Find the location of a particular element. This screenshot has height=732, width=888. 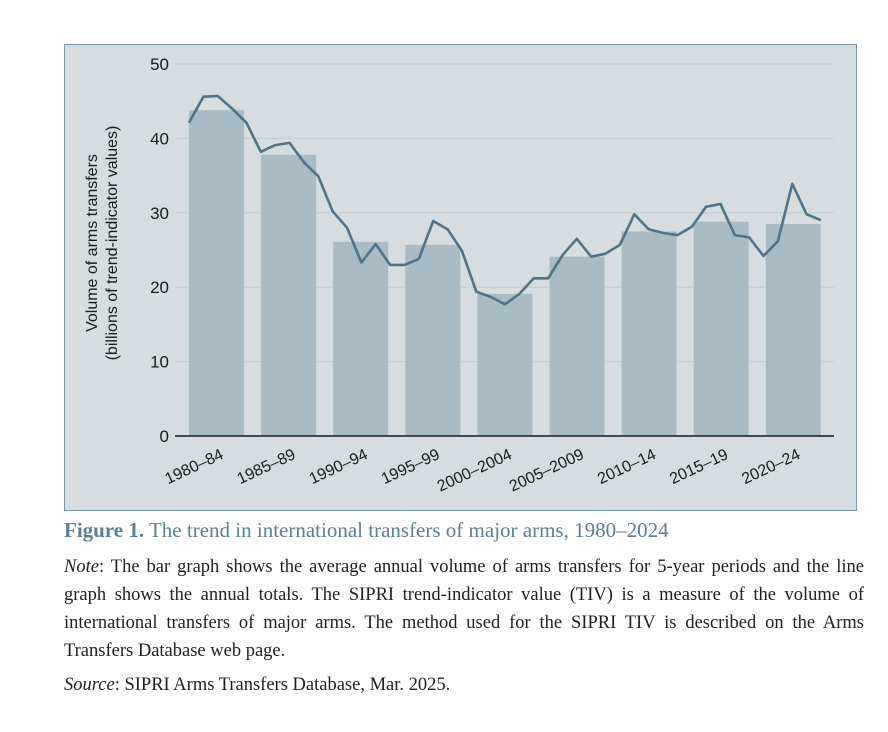

bar-2020–24 is located at coordinates (793, 329).